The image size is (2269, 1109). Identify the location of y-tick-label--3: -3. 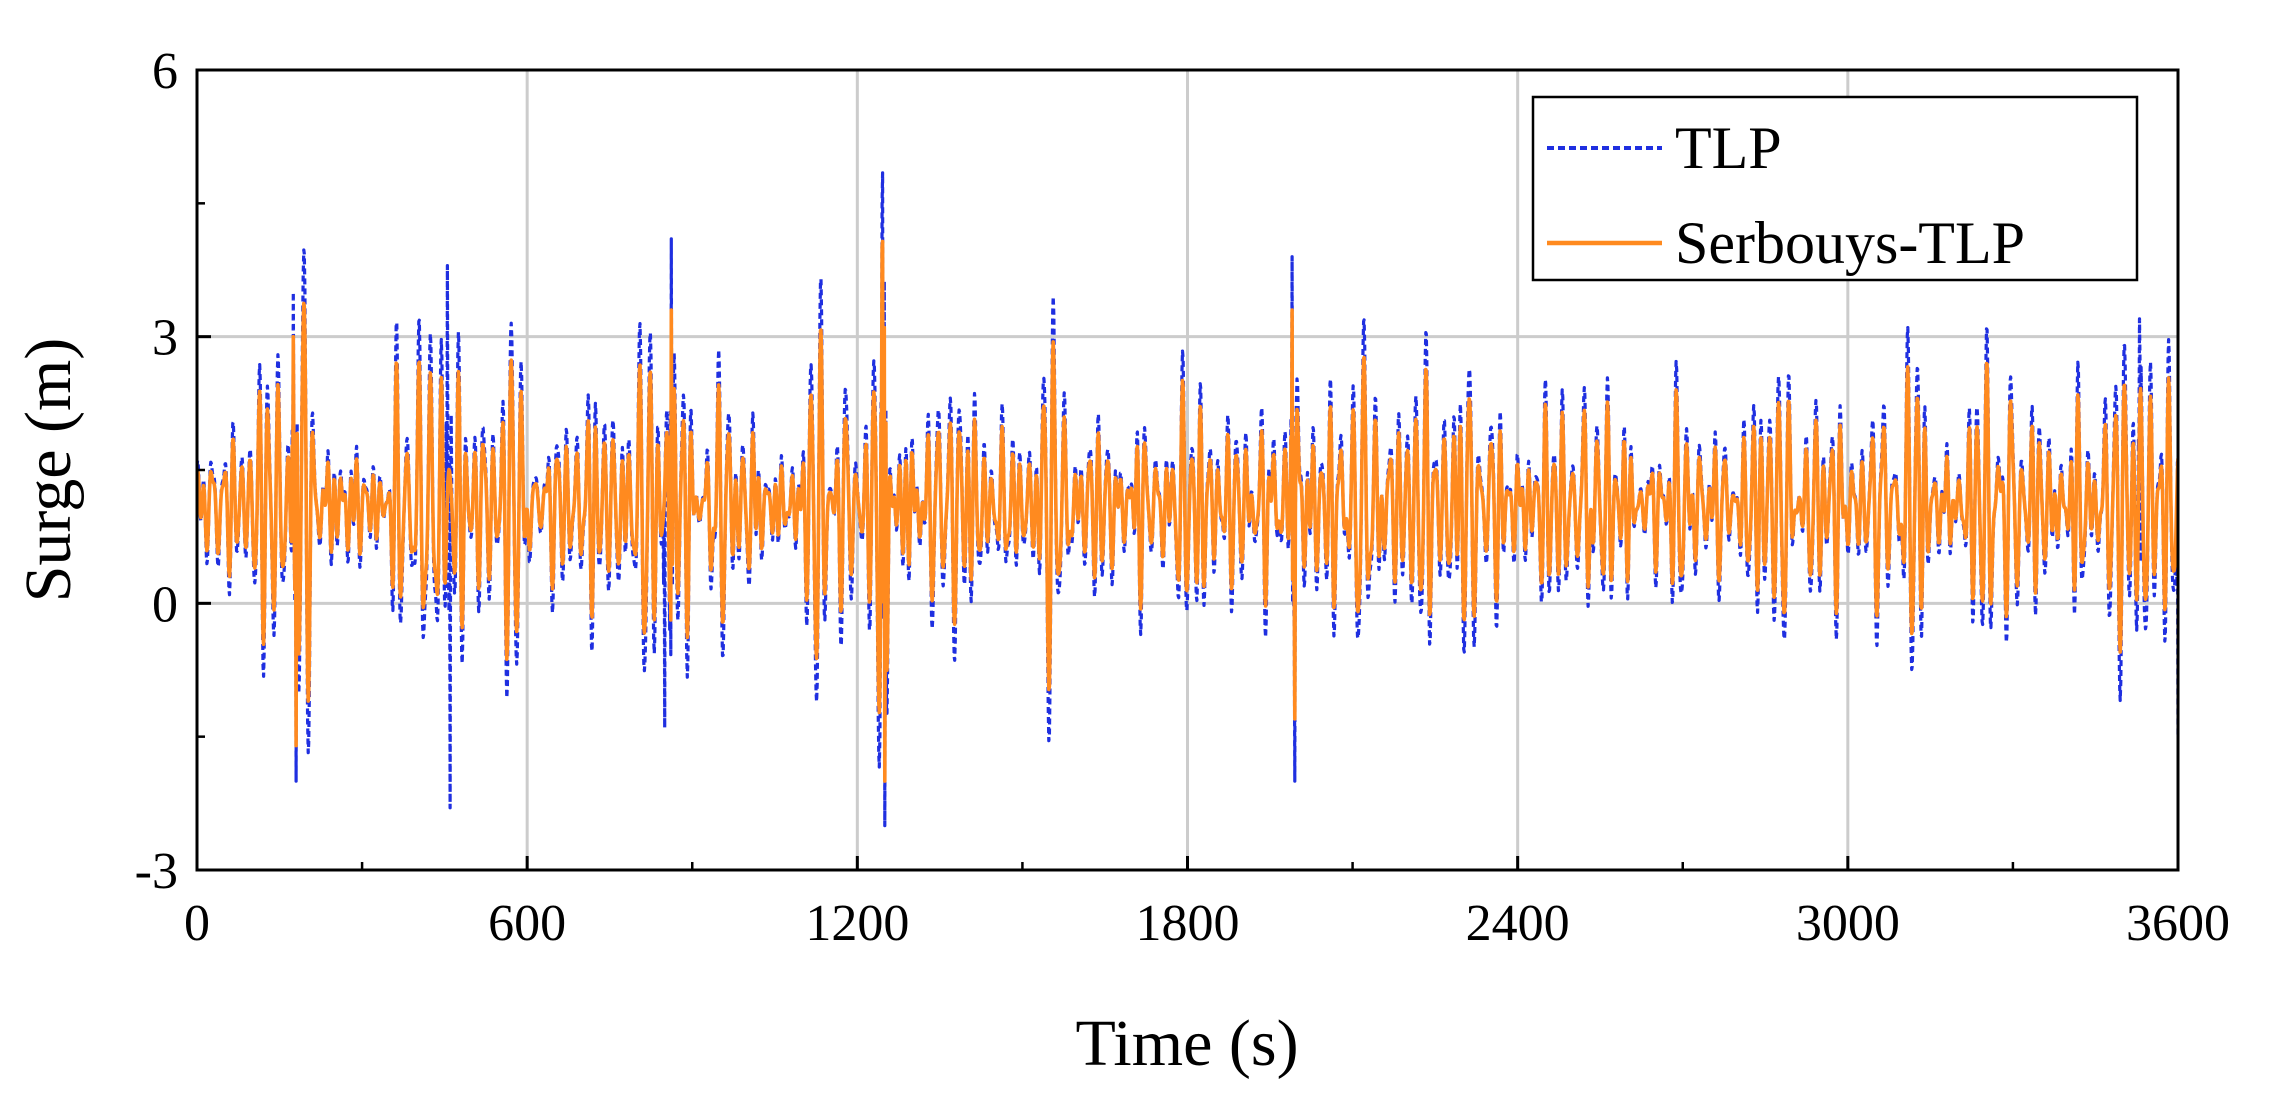
(156, 871).